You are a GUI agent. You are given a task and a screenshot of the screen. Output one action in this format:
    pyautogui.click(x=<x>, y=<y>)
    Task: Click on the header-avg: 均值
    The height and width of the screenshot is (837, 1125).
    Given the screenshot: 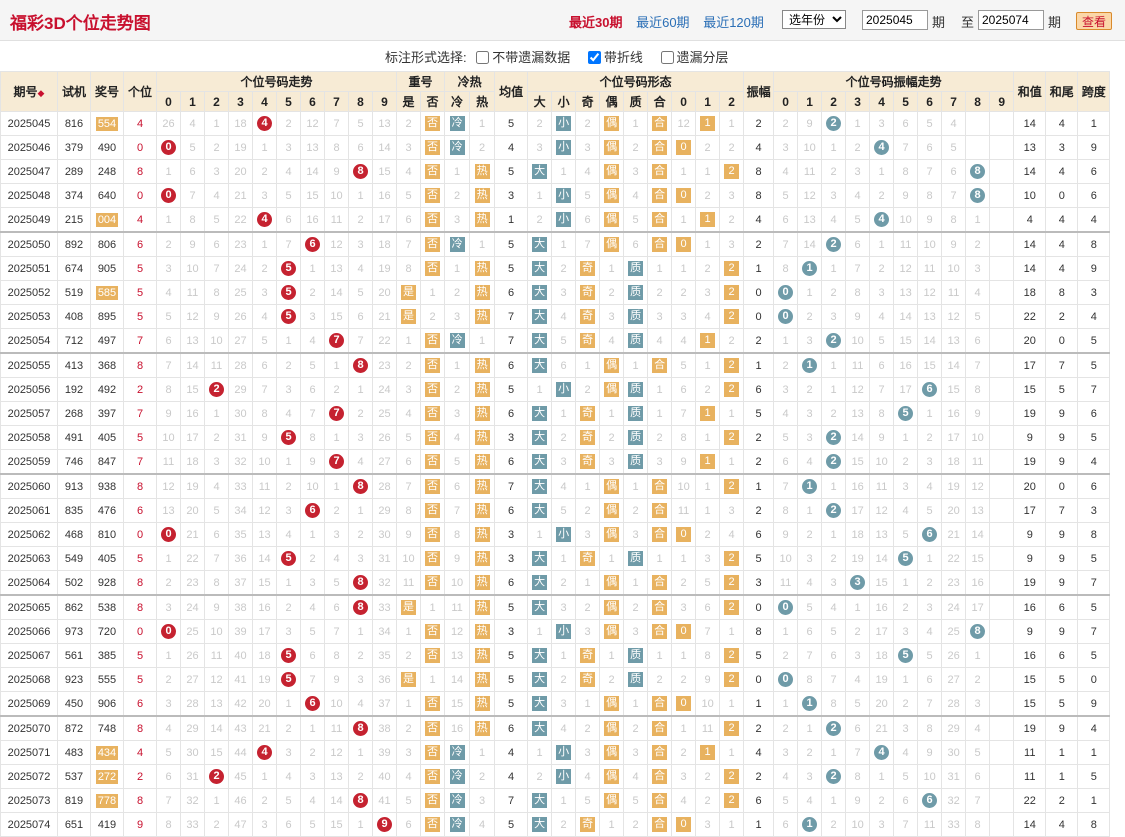 What is the action you would take?
    pyautogui.click(x=511, y=91)
    